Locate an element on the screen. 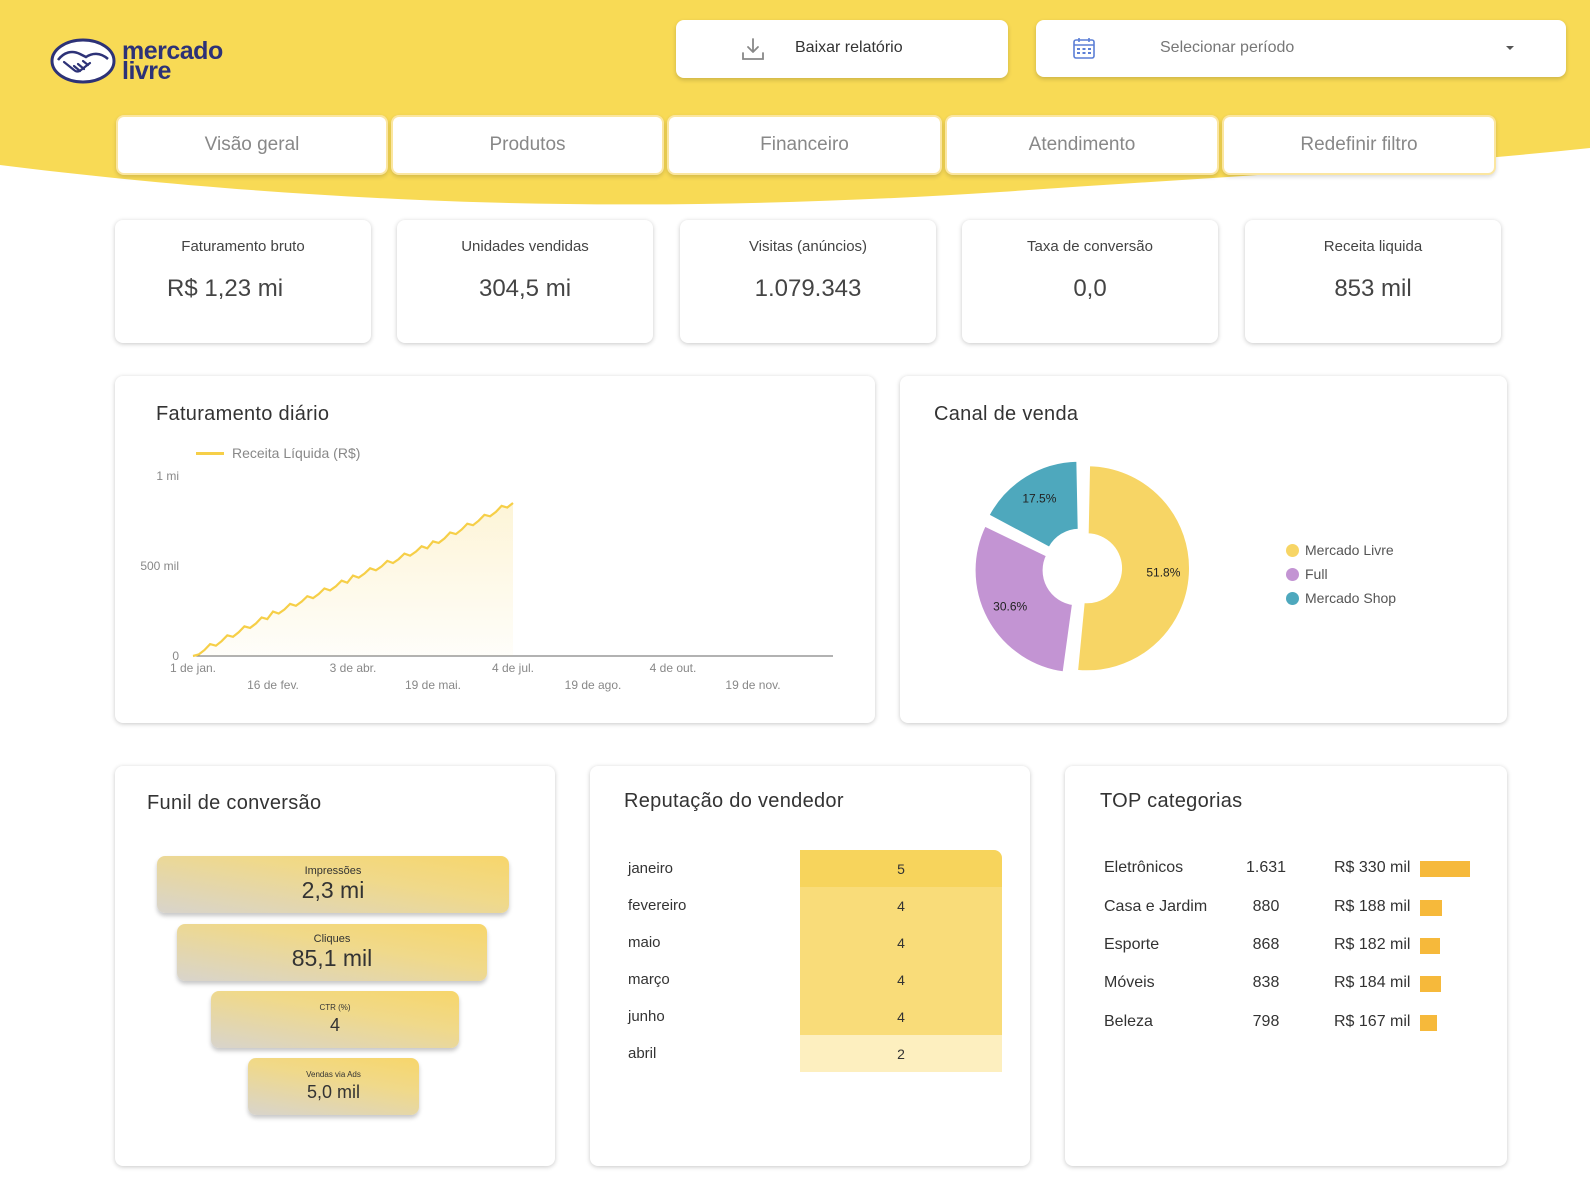 The image size is (1590, 1190). y-tick-label: 1 mi is located at coordinates (167, 476).